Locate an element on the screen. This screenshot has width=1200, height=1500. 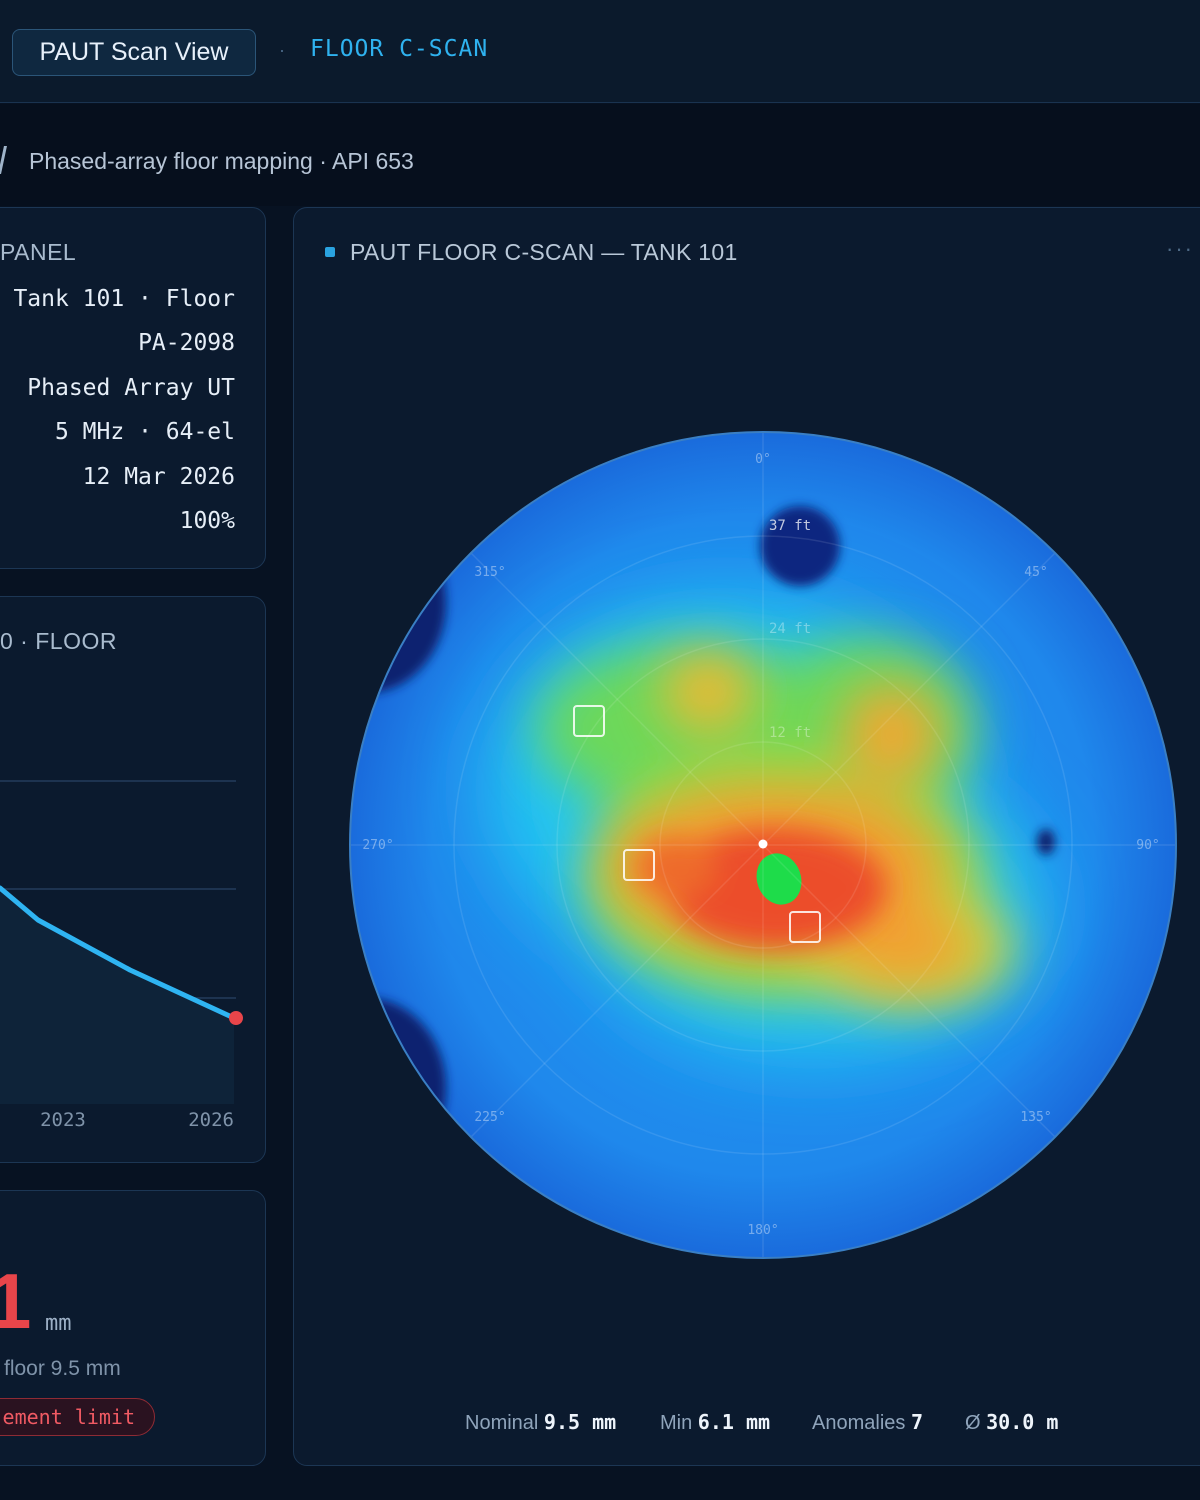
trend-x-tick: 2026 is located at coordinates (211, 1120).